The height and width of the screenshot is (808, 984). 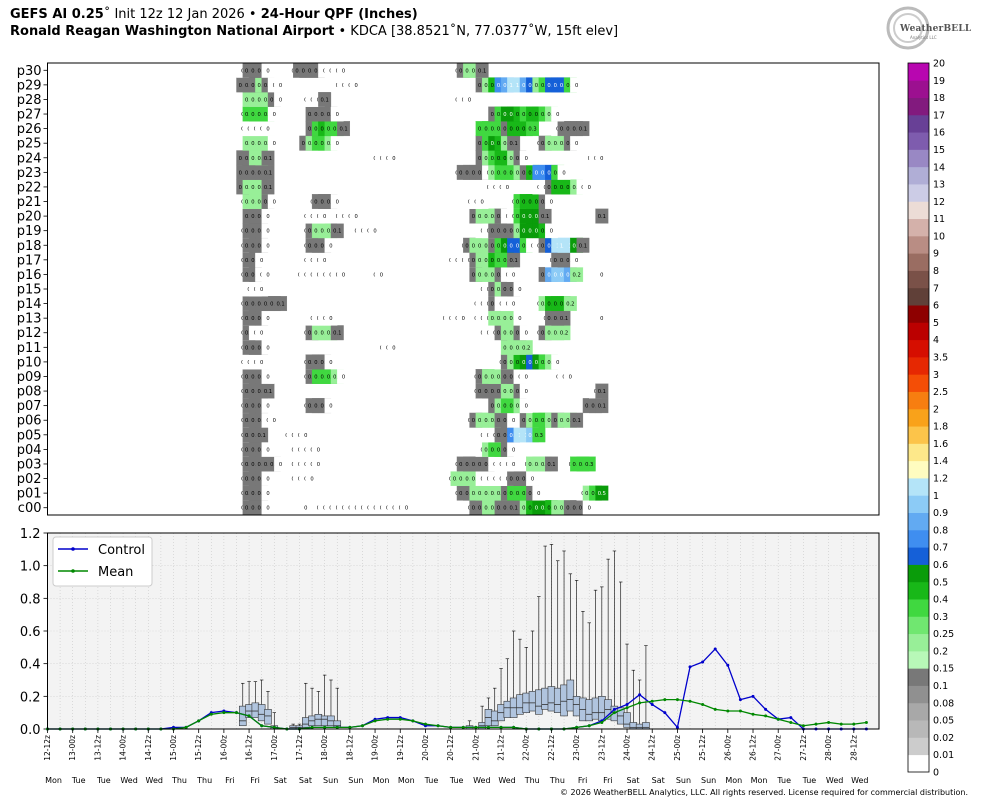 What do you see at coordinates (608, 780) in the screenshot?
I see `x-day-label: Fri` at bounding box center [608, 780].